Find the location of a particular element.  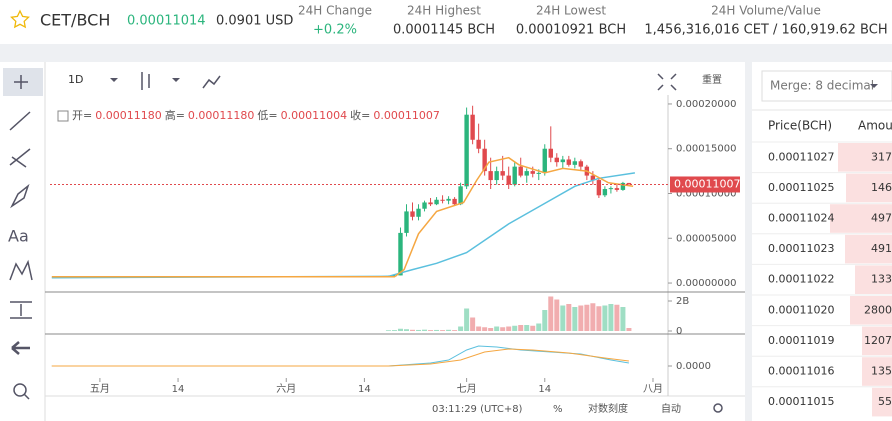

line-tool is located at coordinates (20, 121).